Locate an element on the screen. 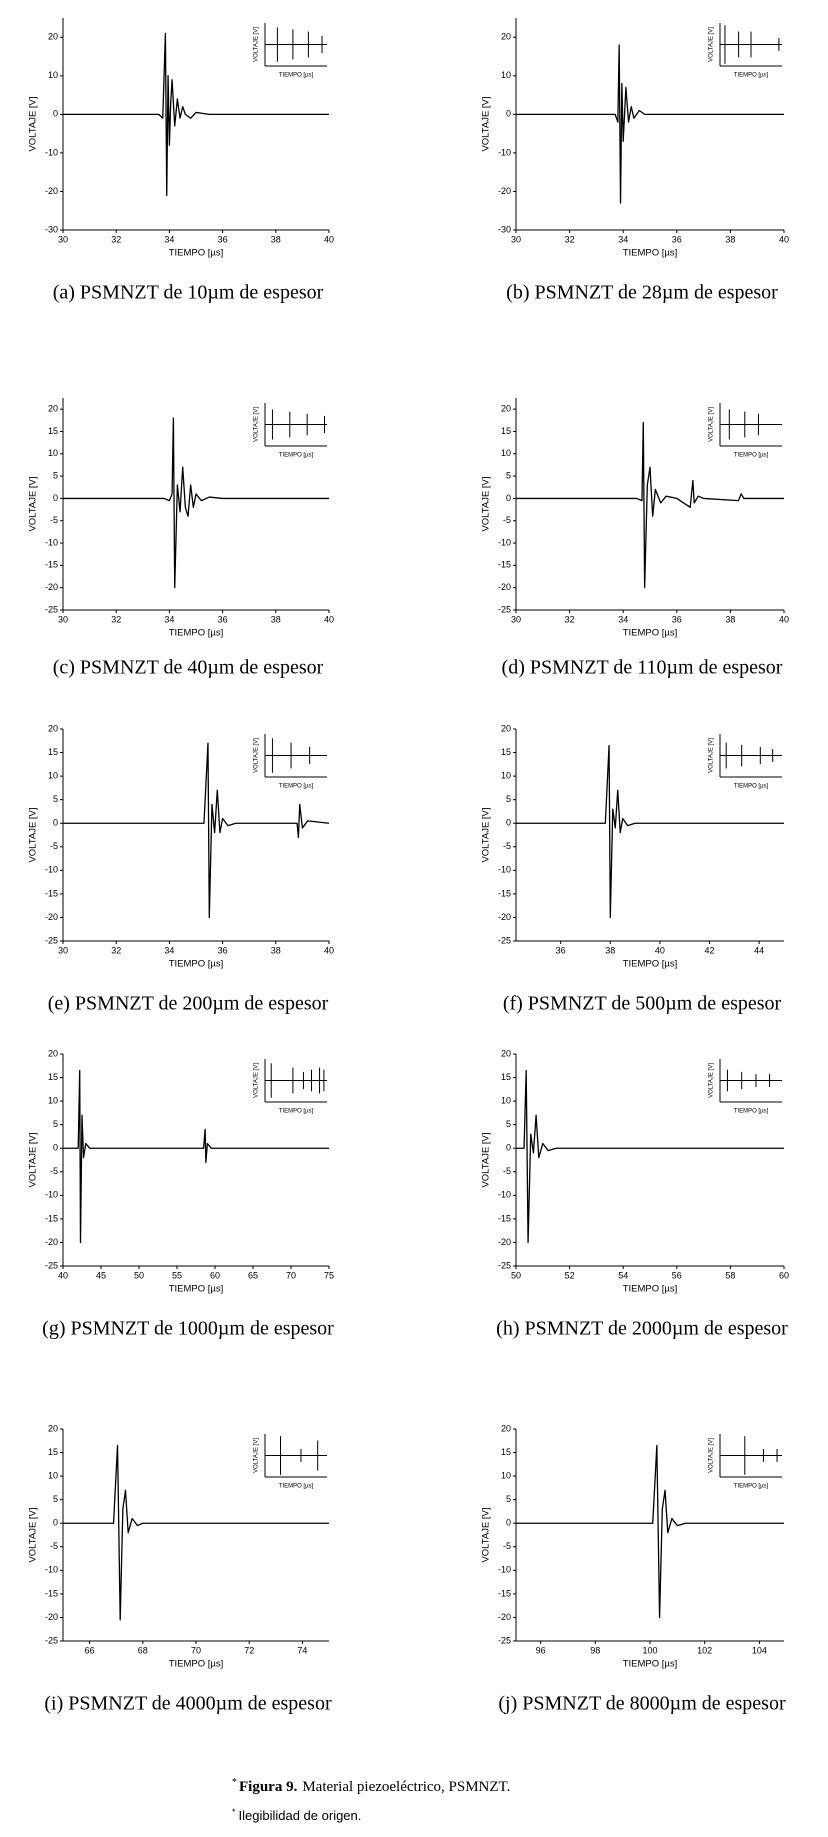 Image resolution: width=828 pixels, height=1837 pixels. x-tick-label: 60 is located at coordinates (215, 1275).